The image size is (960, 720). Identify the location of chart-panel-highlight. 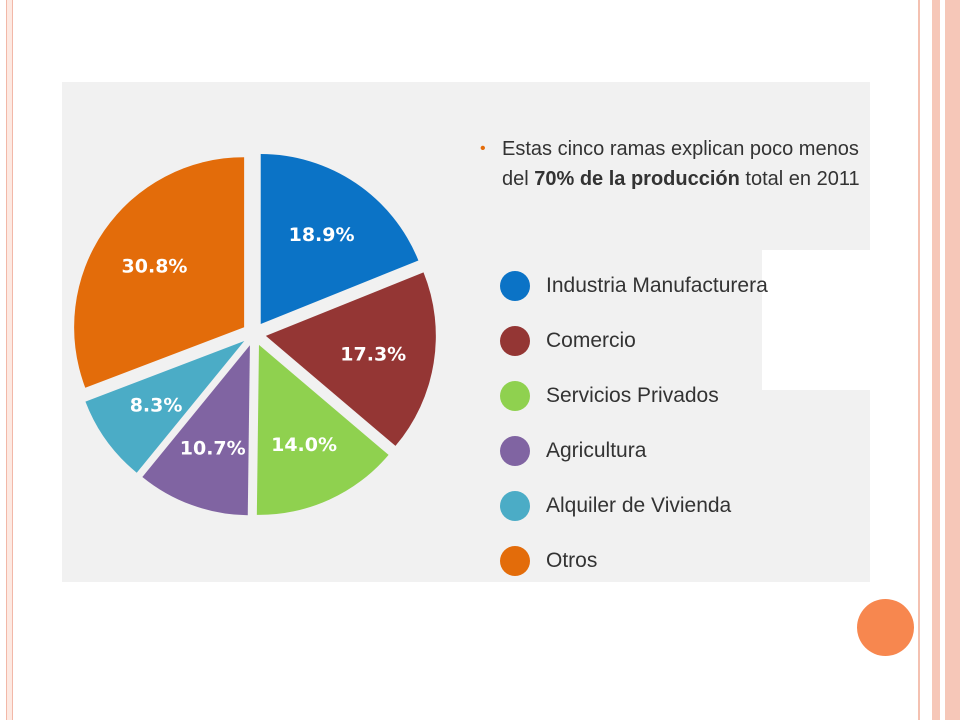
(816, 320).